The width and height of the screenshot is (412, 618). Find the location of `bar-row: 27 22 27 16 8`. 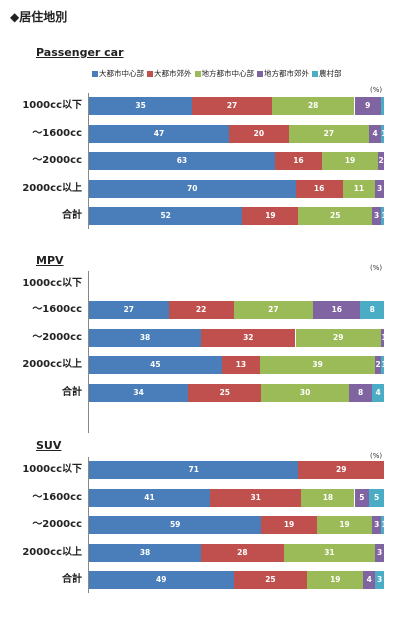

bar-row: 27 22 27 16 8 is located at coordinates (236, 310).